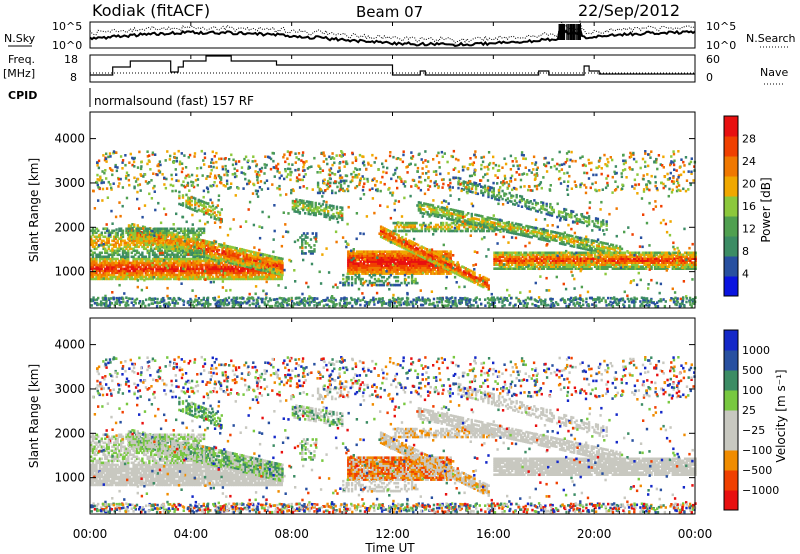  Describe the element at coordinates (392, 31) in the screenshot. I see `nsearch-trace` at that location.